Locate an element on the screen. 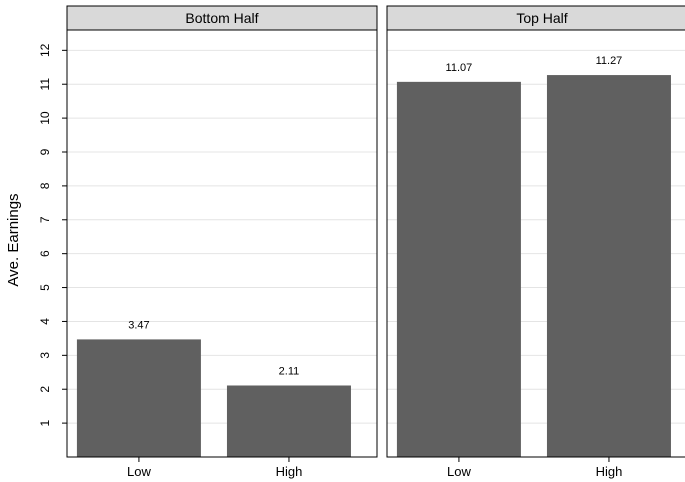 This screenshot has width=685, height=482. data-label: 11.27 is located at coordinates (609, 61).